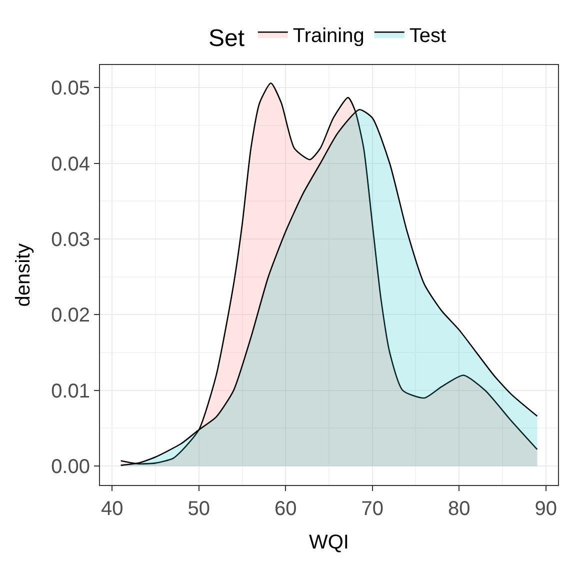 The height and width of the screenshot is (561, 573). I want to click on y-axis-title: density, so click(23, 275).